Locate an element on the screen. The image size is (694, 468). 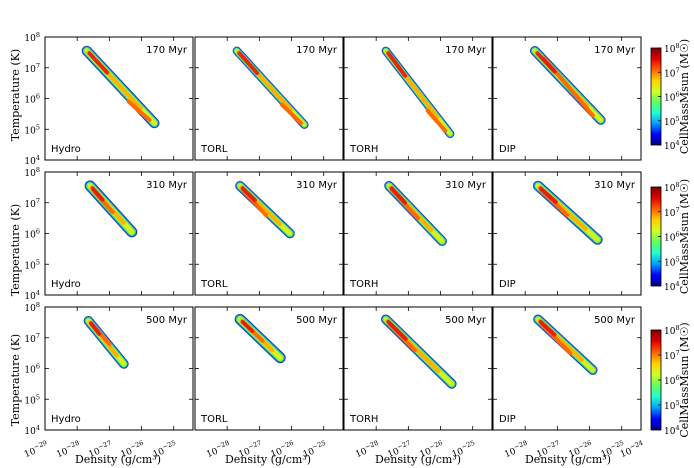
panel-torh-310myr: 310 Myr TORH is located at coordinates (418, 233).